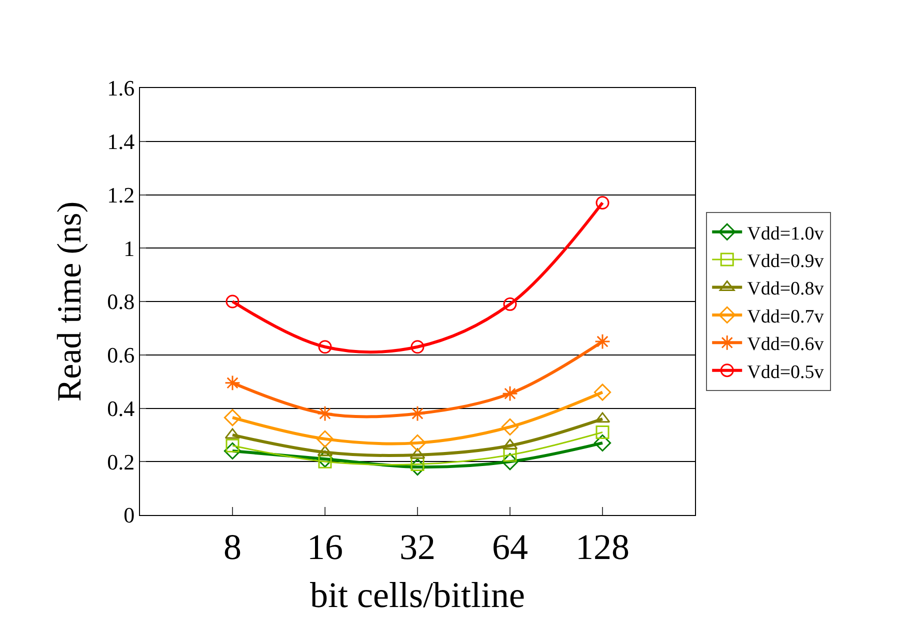  What do you see at coordinates (121, 301) in the screenshot?
I see `y-tick-label: 0.8` at bounding box center [121, 301].